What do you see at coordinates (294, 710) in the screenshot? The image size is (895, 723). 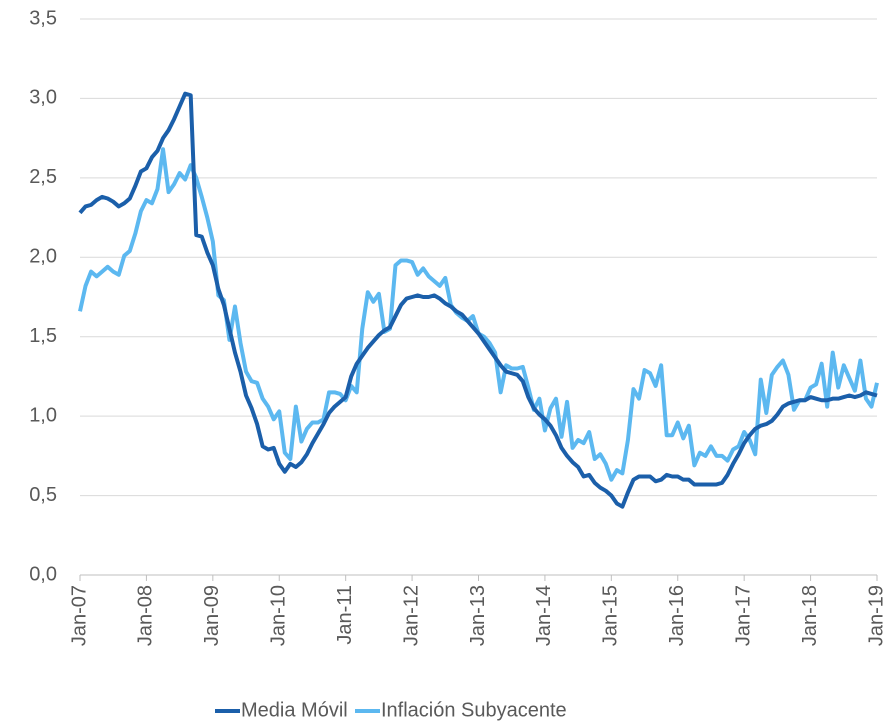 I see `legend-label: Media Móvil` at bounding box center [294, 710].